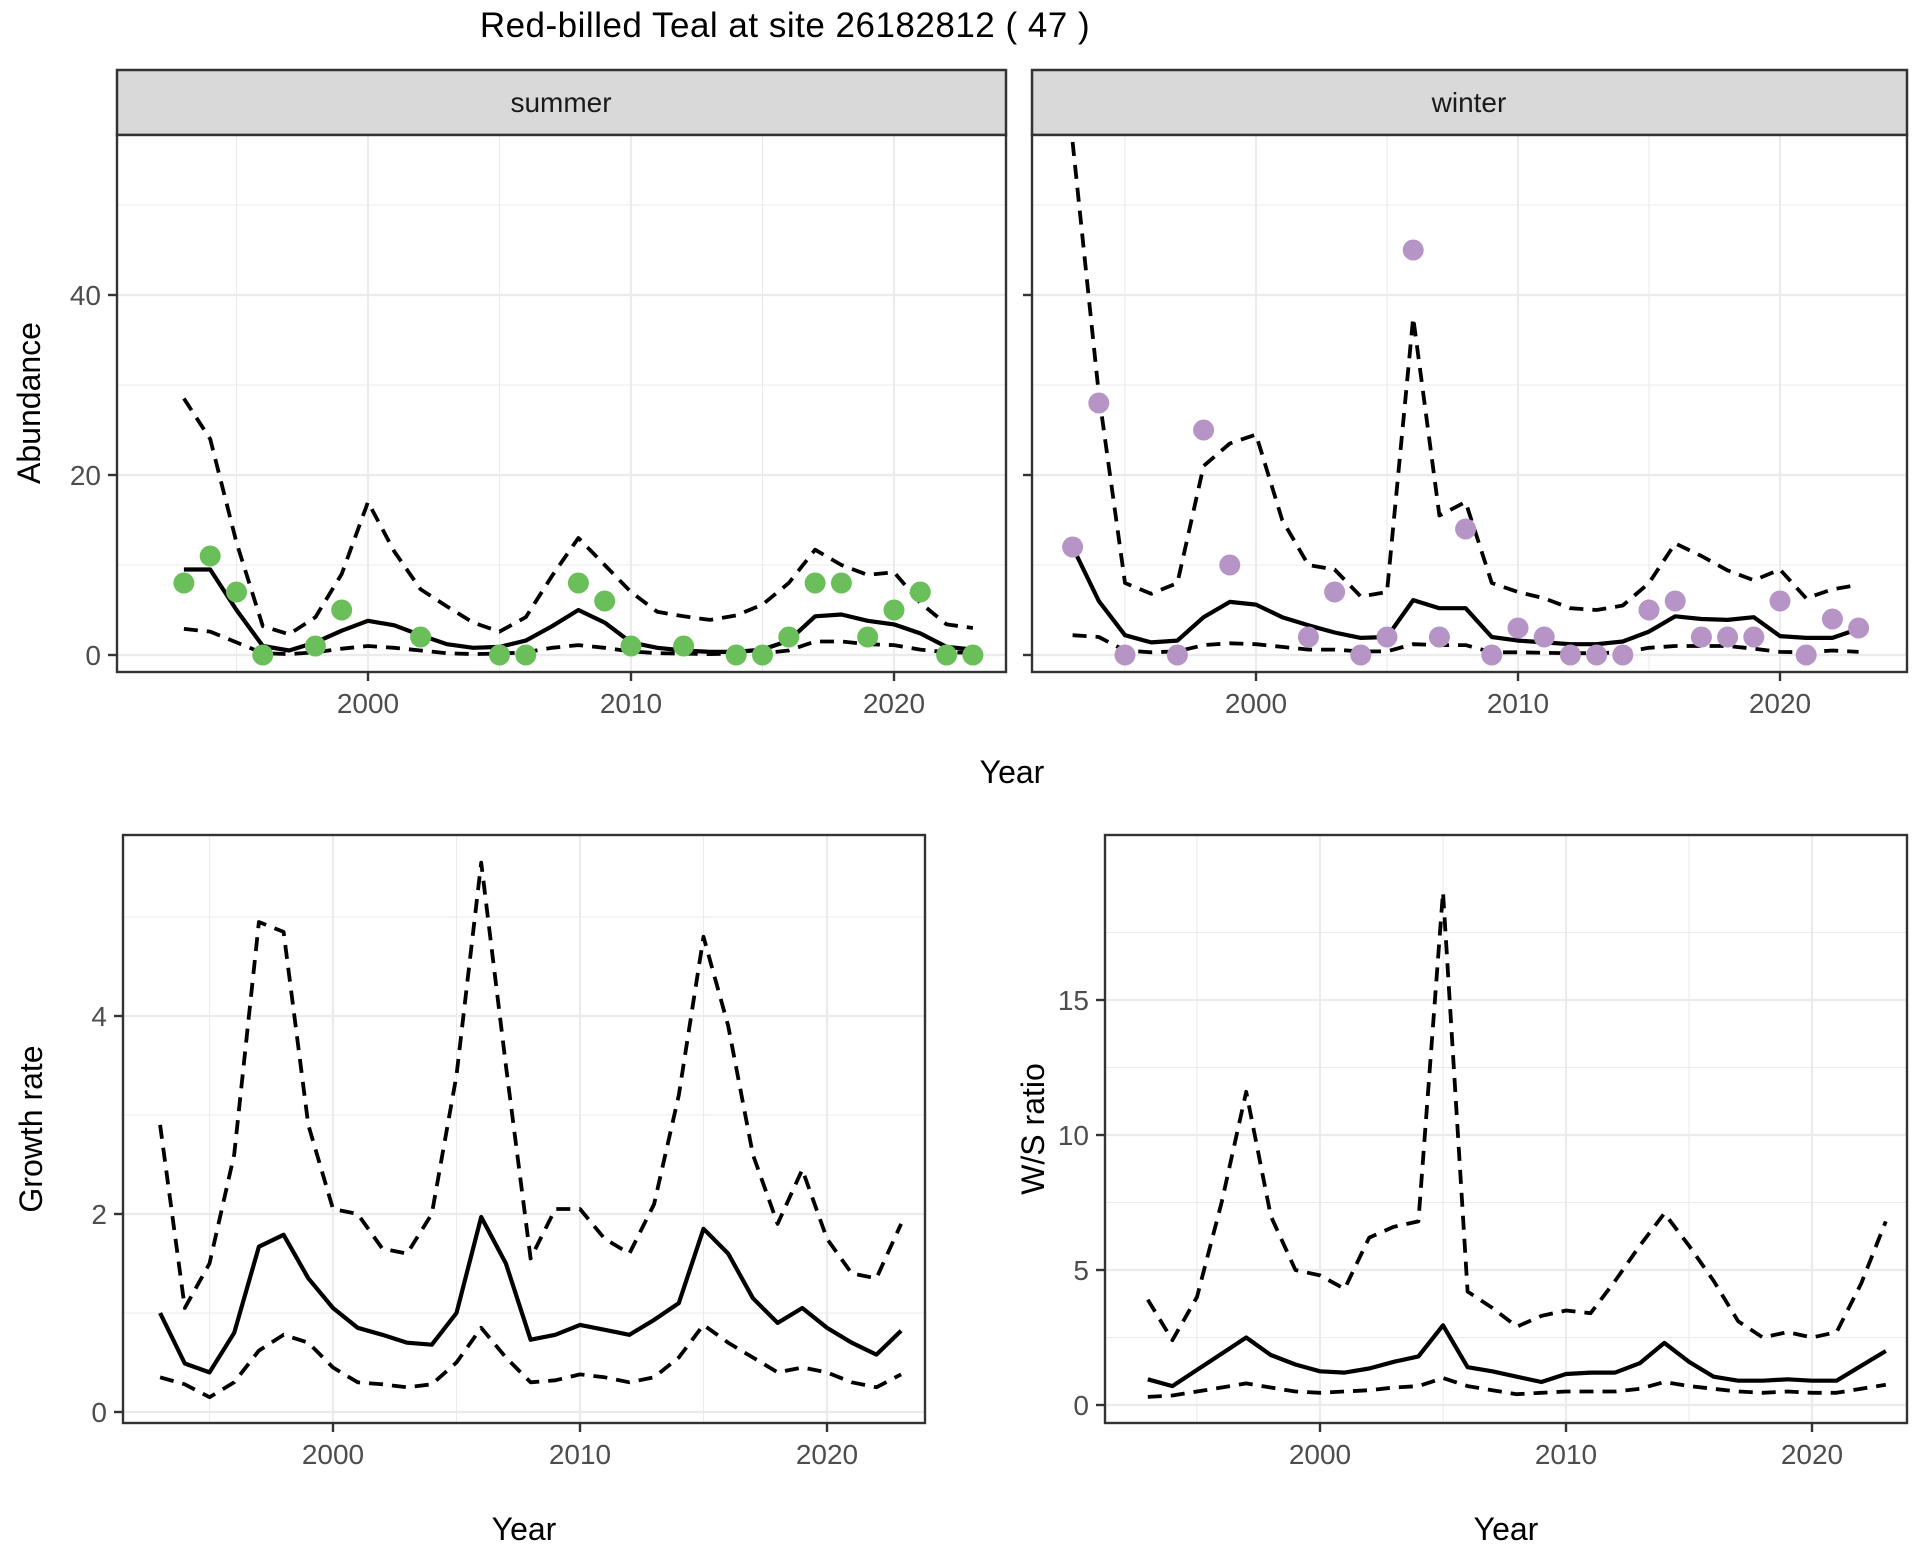 The height and width of the screenshot is (1560, 1920). I want to click on ws-ratio-lower_ci-line, so click(1517, 1387).